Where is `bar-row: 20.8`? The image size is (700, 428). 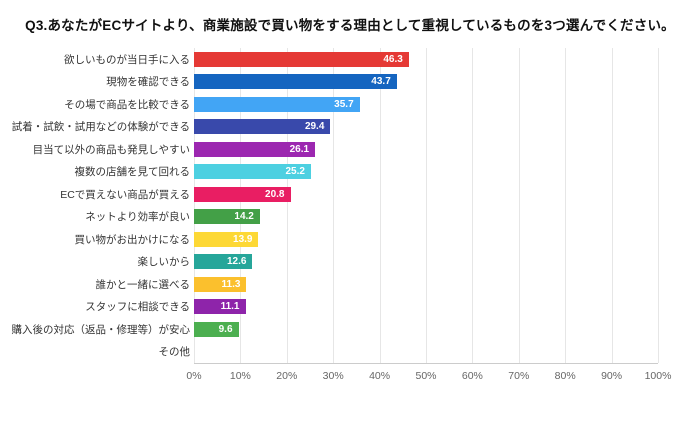 bar-row: 20.8 is located at coordinates (426, 194).